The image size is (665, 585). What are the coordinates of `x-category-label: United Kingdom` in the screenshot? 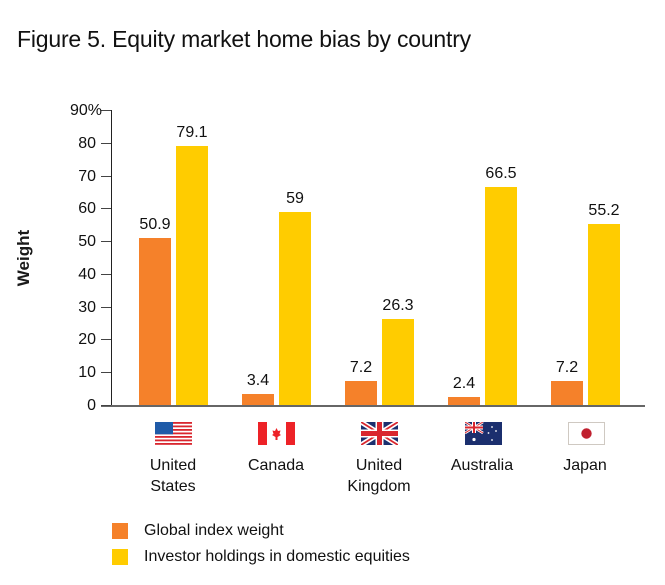 It's located at (379, 476).